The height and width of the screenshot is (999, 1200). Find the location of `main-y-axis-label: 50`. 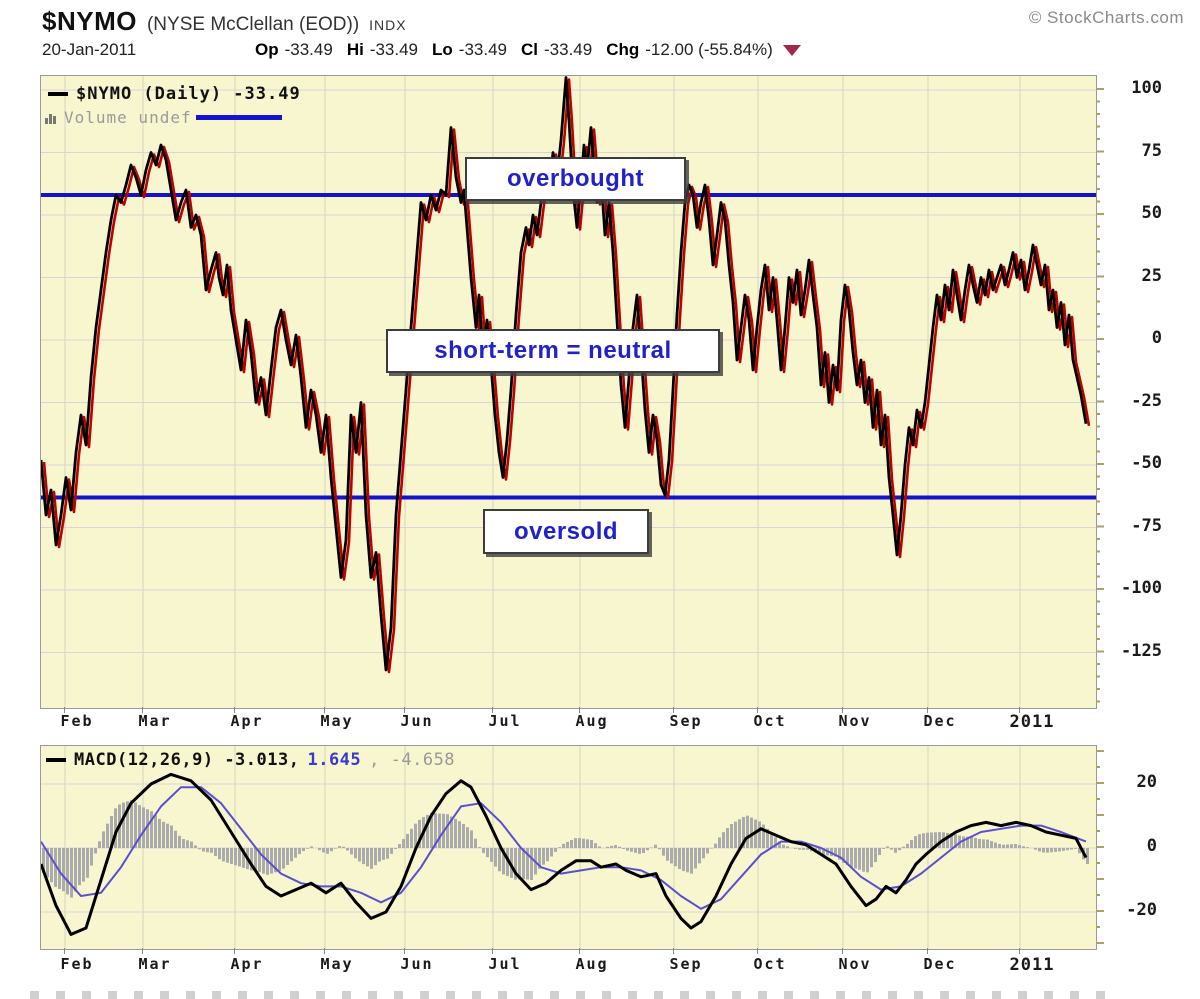

main-y-axis-label: 50 is located at coordinates (1151, 213).